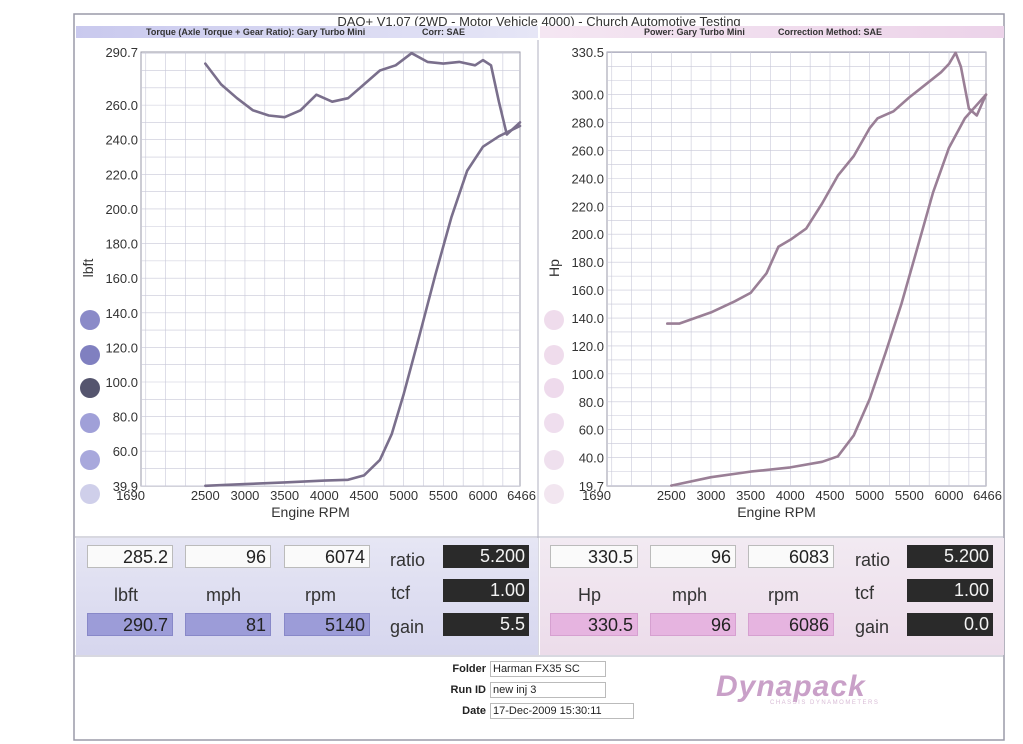  Describe the element at coordinates (228, 624) in the screenshot. I see `mph-peak-value: 81` at that location.